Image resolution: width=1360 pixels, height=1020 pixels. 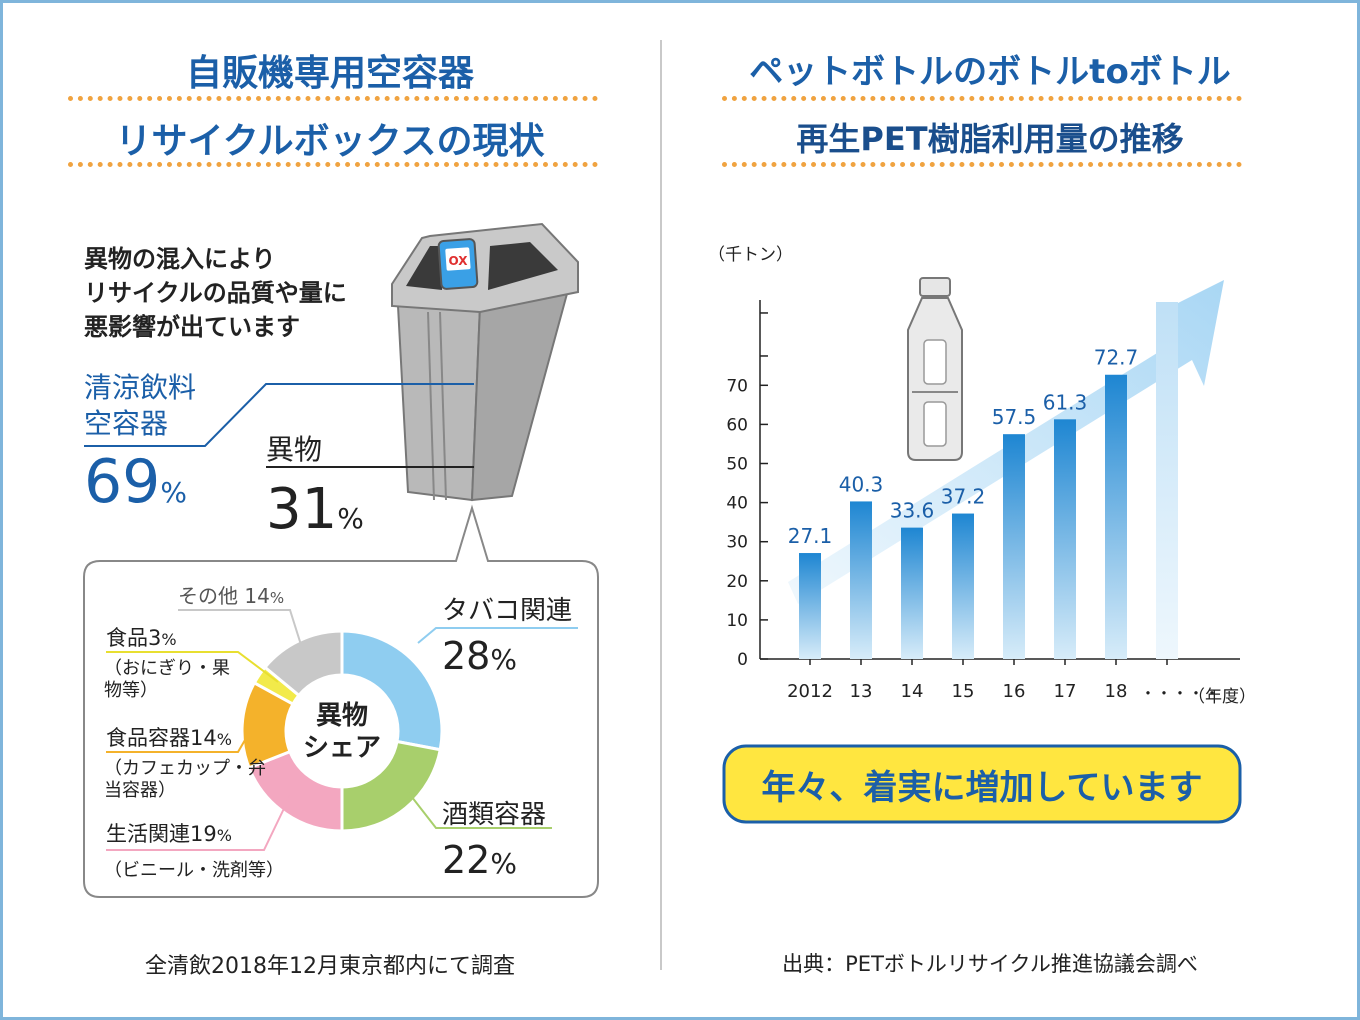 What do you see at coordinates (1116, 358) in the screenshot?
I see `bar-value-label: 72.7` at bounding box center [1116, 358].